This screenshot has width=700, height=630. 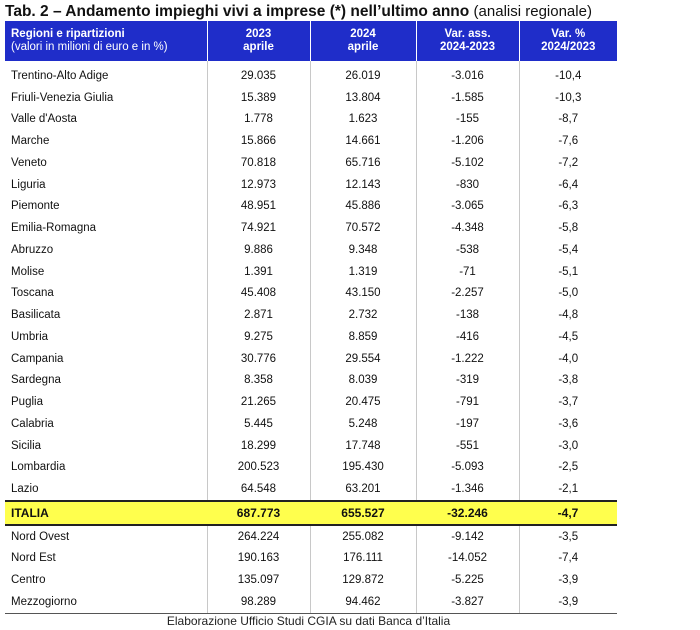 I want to click on row-label: Nord Ovest, so click(x=106, y=536).